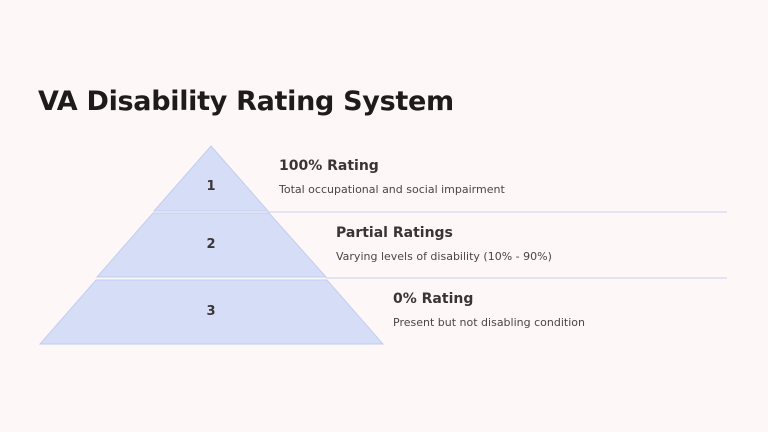 The image size is (768, 432). I want to click on tier-number-2: 2, so click(211, 244).